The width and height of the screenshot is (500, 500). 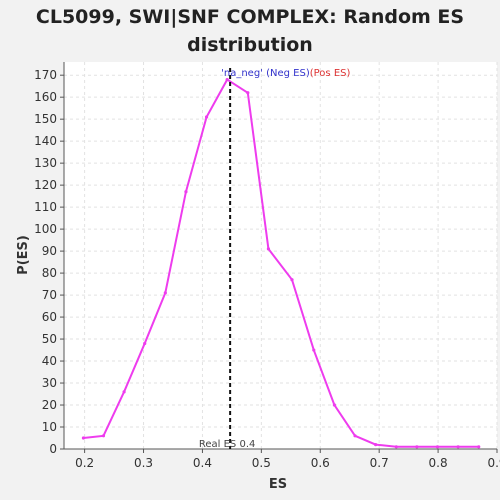 What do you see at coordinates (49, 295) in the screenshot?
I see `y-tick-label-7: 70` at bounding box center [49, 295].